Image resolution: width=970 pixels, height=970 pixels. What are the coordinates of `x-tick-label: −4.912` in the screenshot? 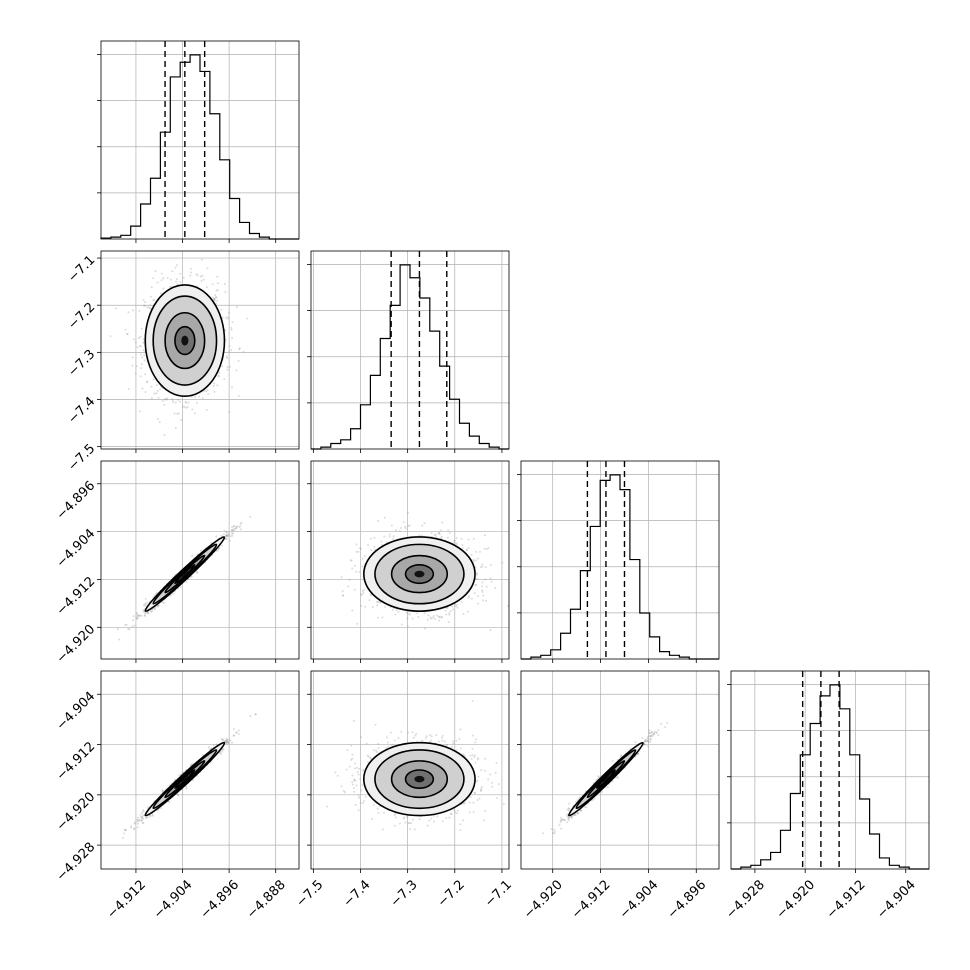 It's located at (846, 899).